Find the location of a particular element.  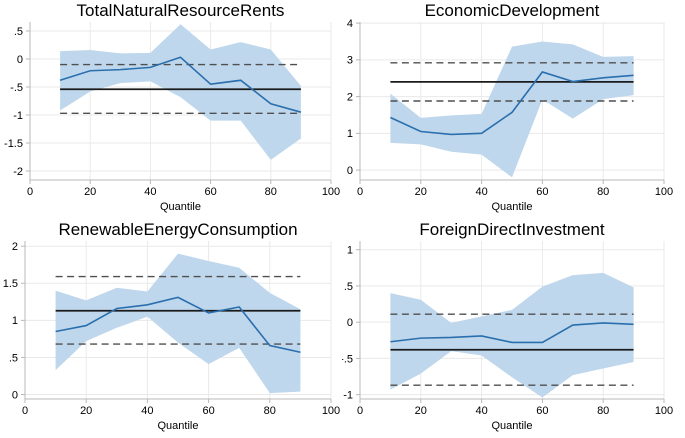

y-tick-label: -1.5 is located at coordinates (13, 144).